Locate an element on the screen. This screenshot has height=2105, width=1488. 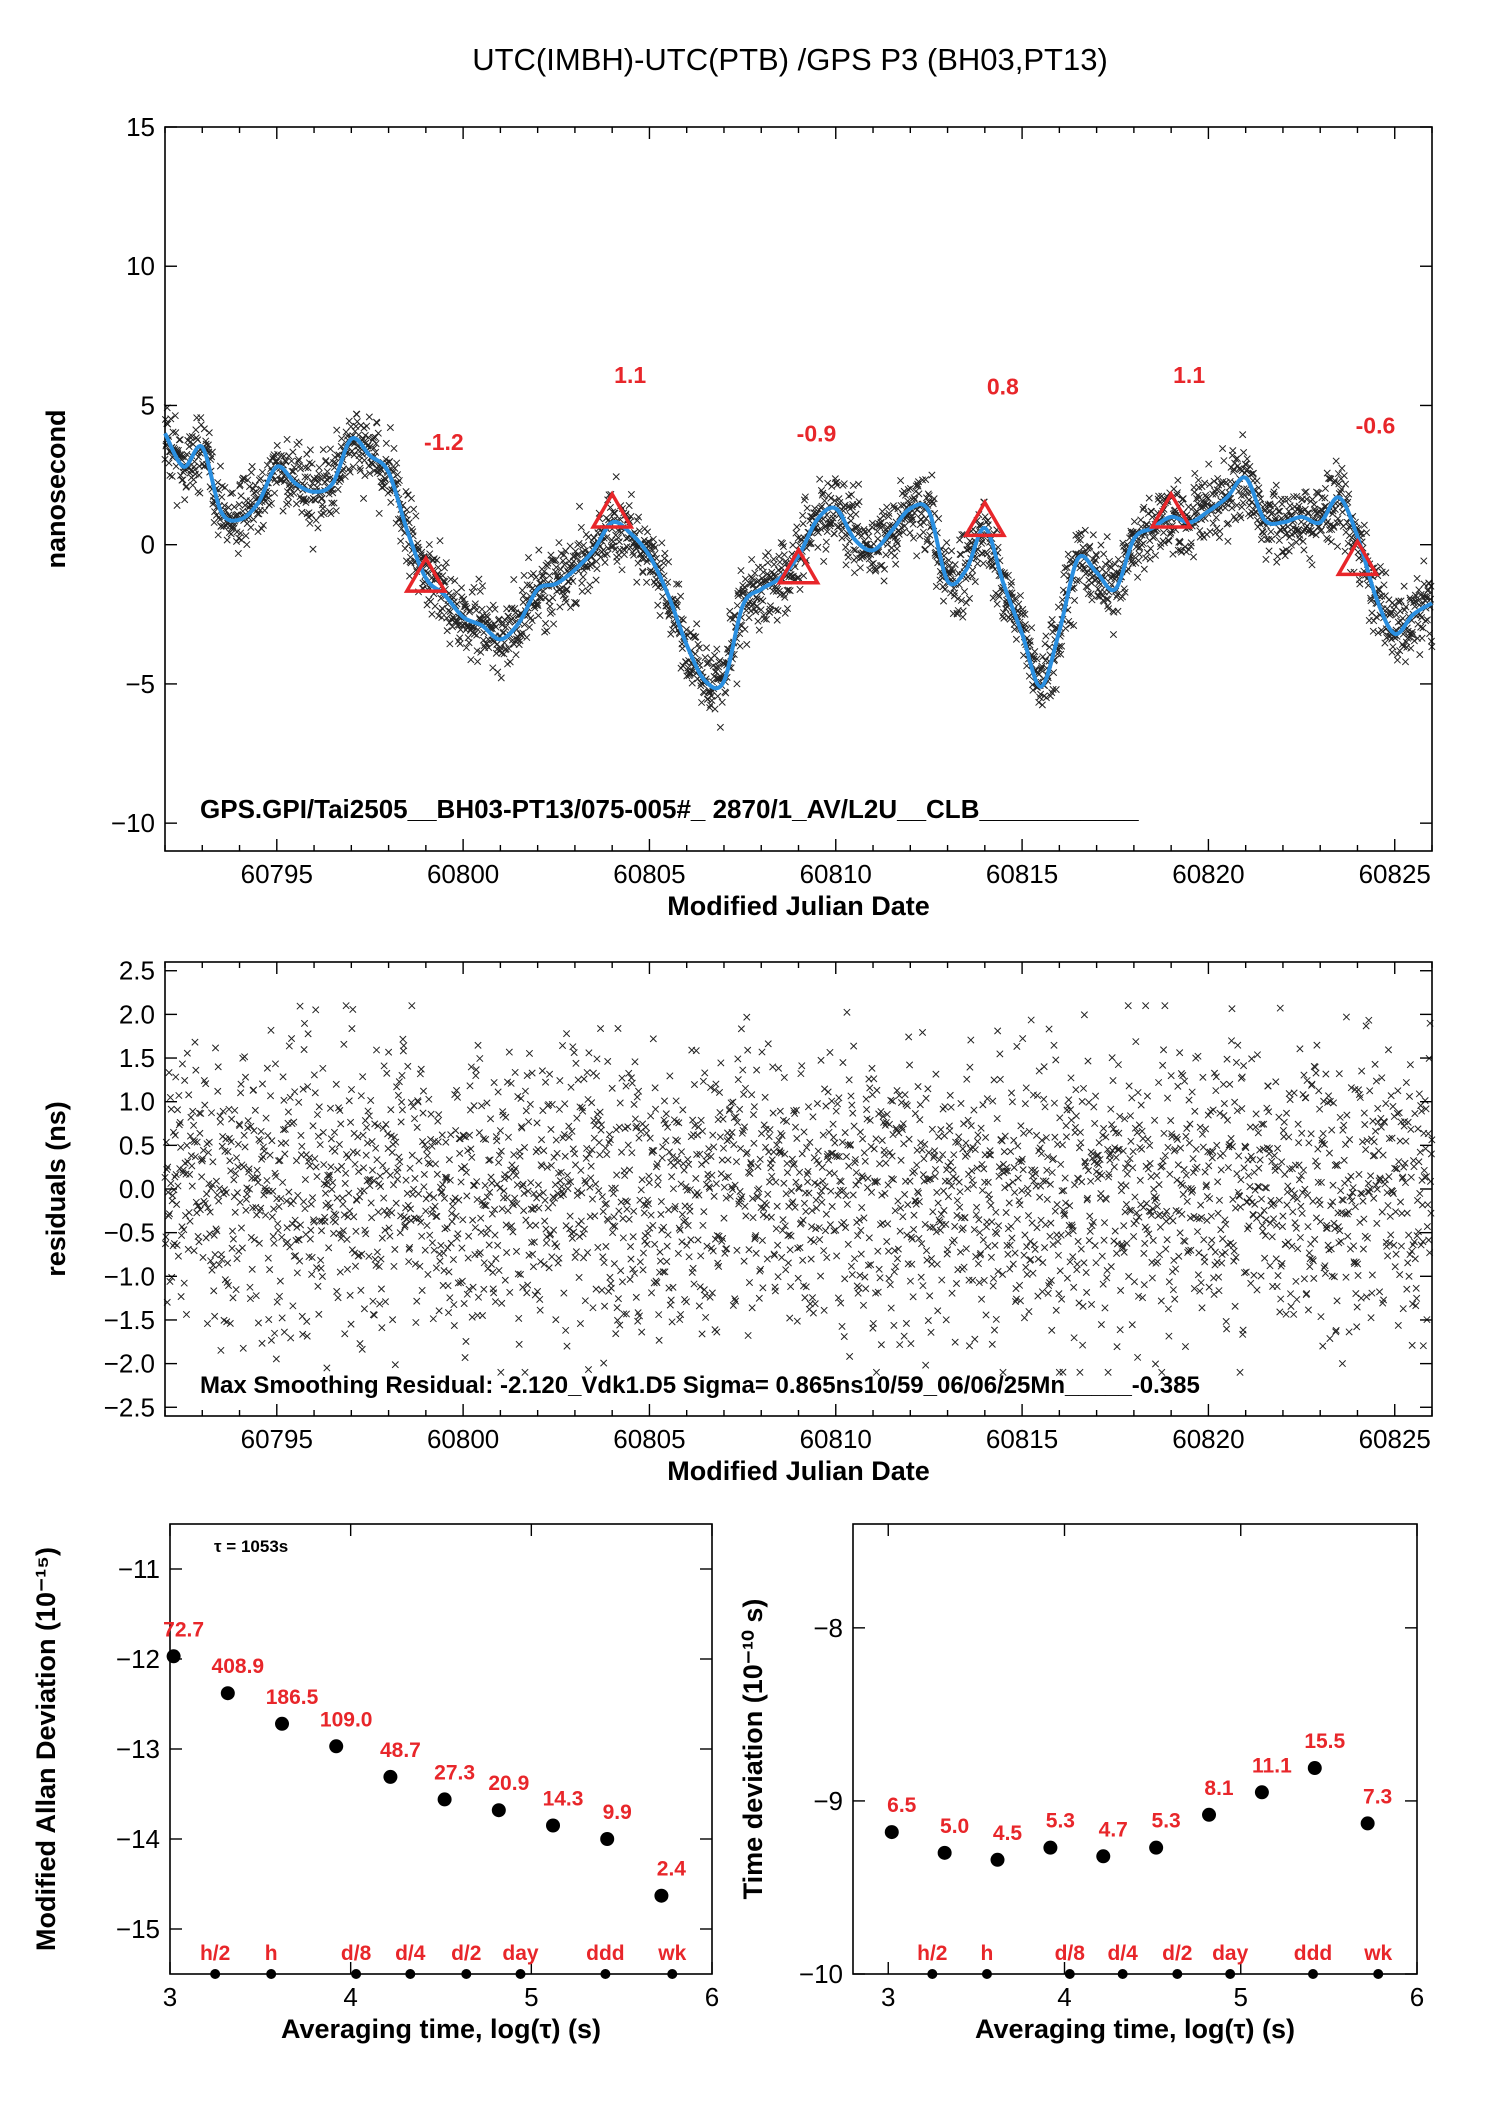
y-tick-label: −5 is located at coordinates (140, 684).